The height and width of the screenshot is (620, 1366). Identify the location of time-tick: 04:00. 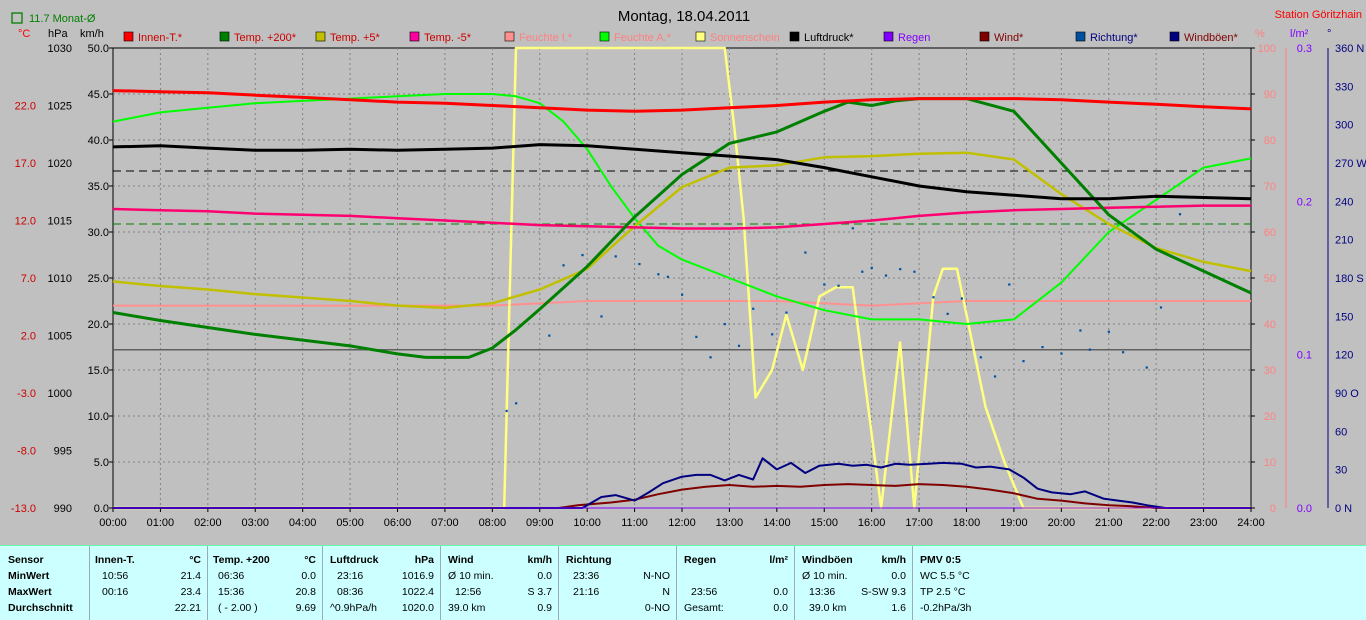
(303, 523).